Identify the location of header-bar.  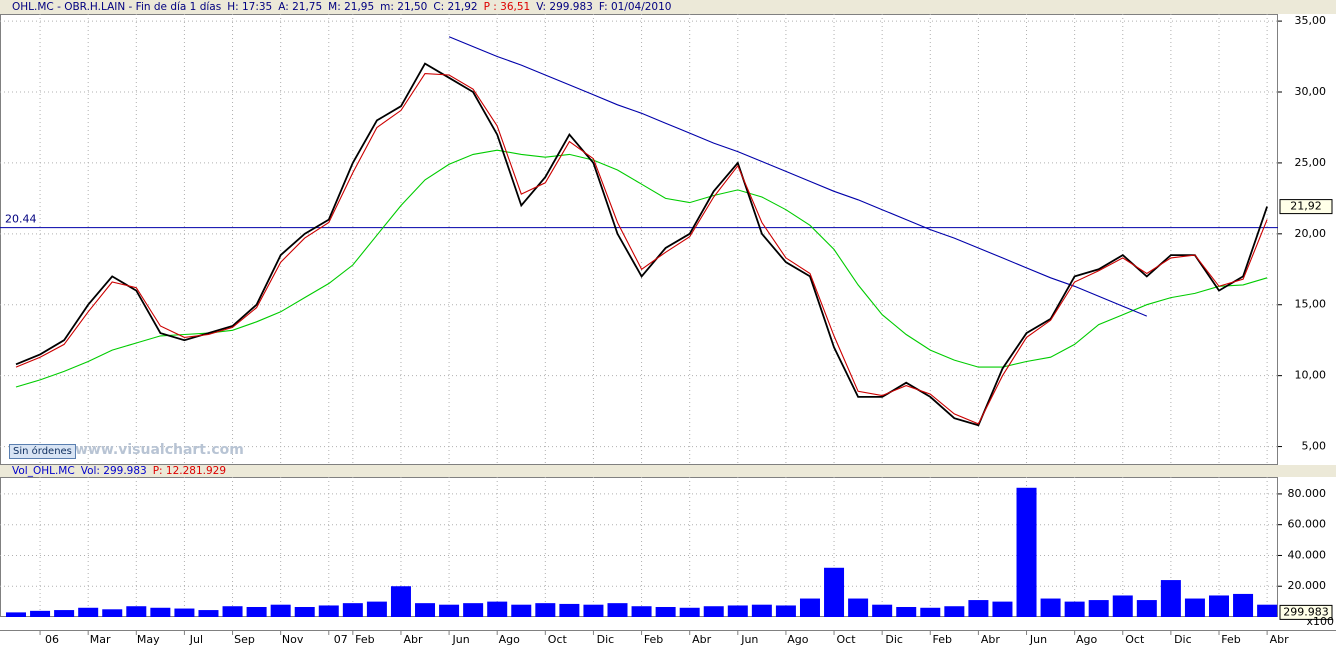
(668, 7).